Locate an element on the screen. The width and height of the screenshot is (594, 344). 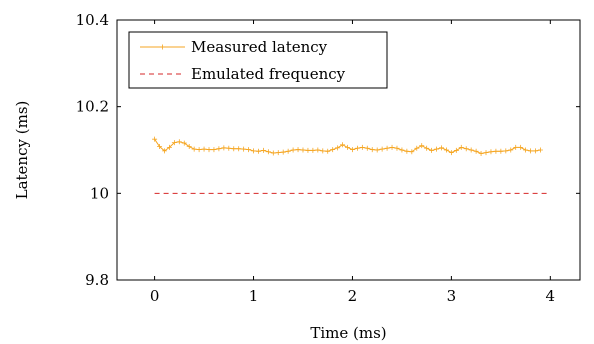
y-tick-label: 9.8 is located at coordinates (97, 280).